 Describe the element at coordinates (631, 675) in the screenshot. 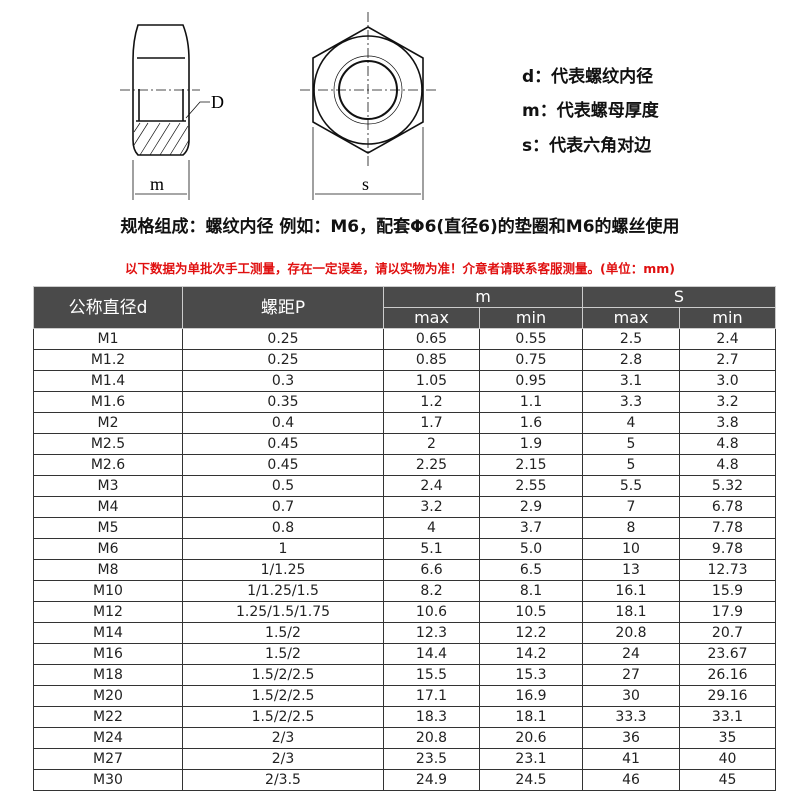

I see `cell-s-max: 27` at that location.